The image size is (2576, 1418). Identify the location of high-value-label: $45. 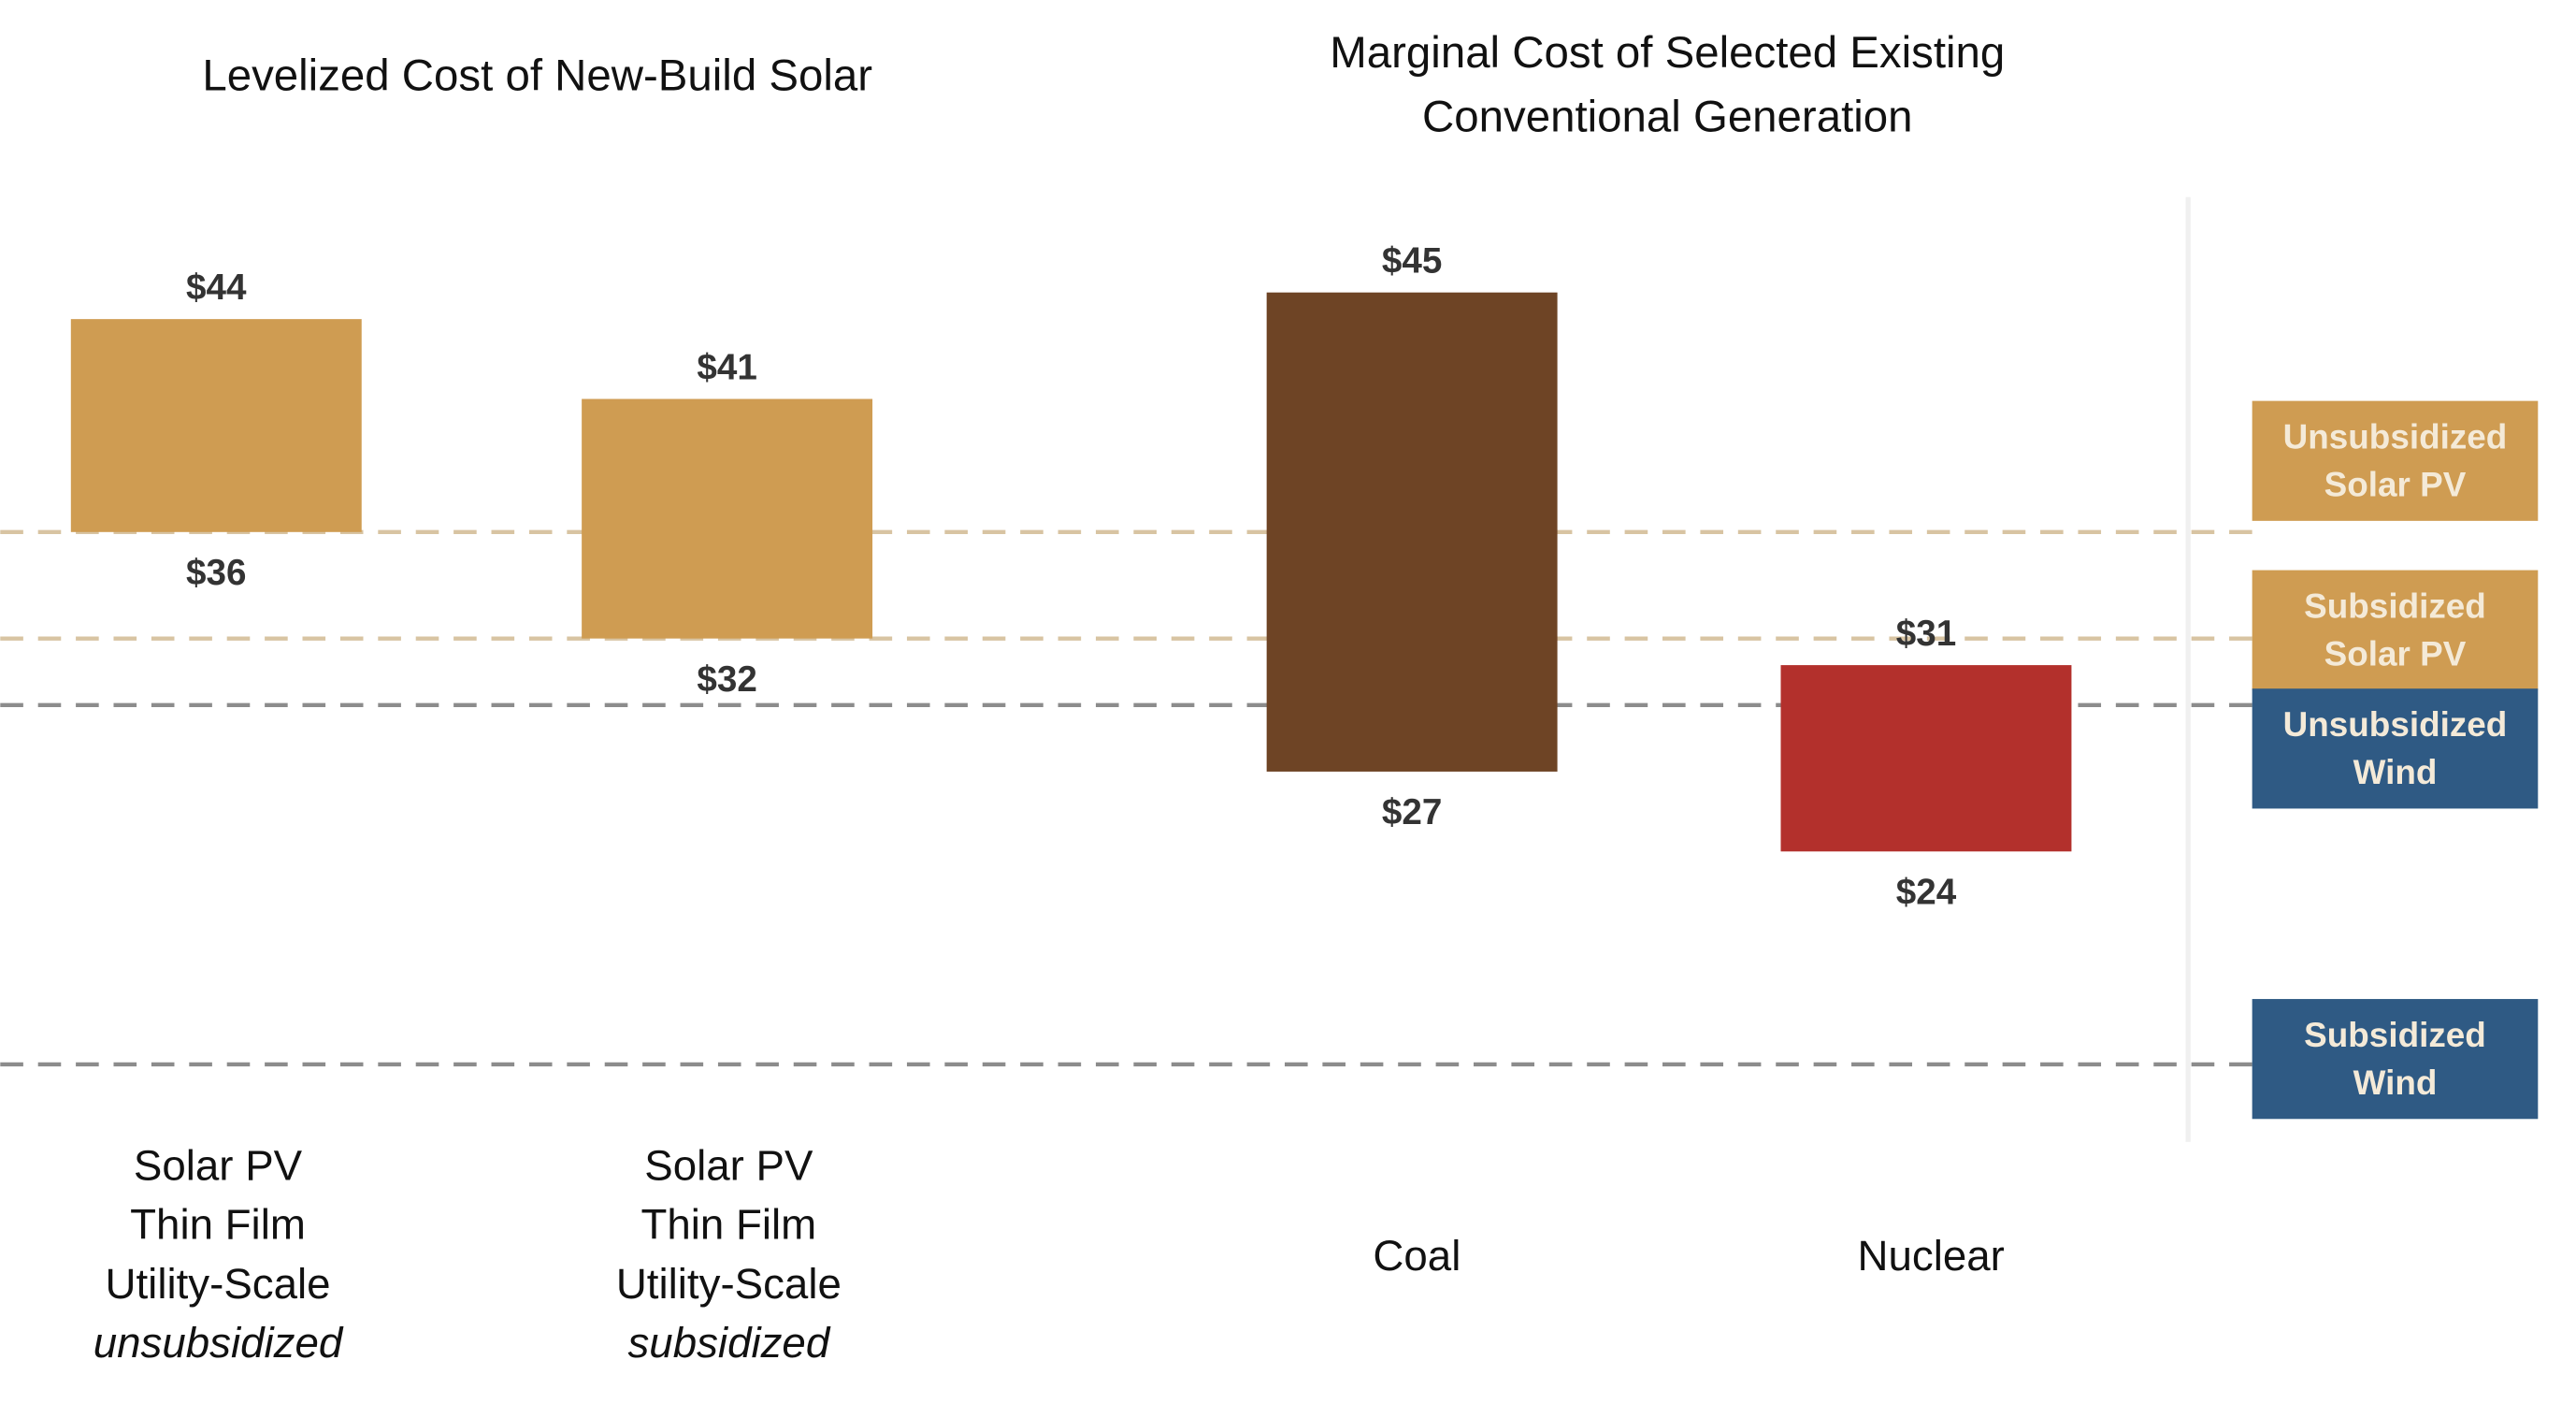
(1412, 261).